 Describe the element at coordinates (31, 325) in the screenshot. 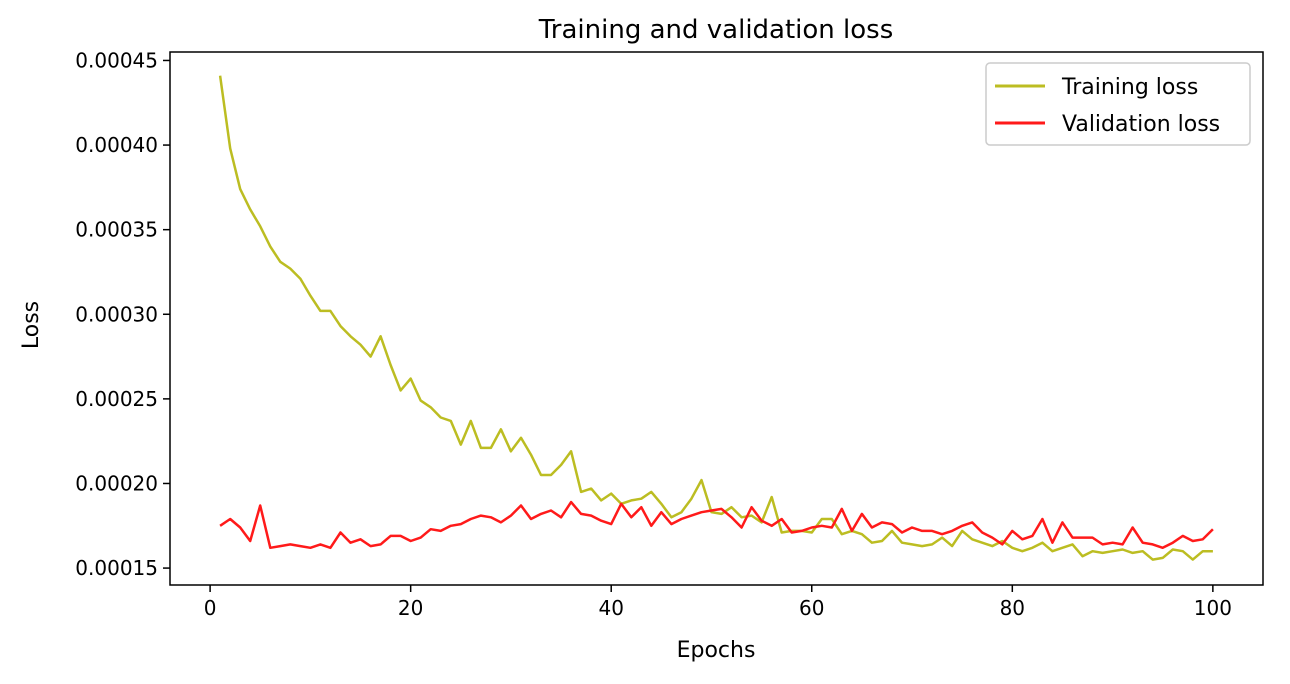

I see `y-axis-label: Loss` at that location.